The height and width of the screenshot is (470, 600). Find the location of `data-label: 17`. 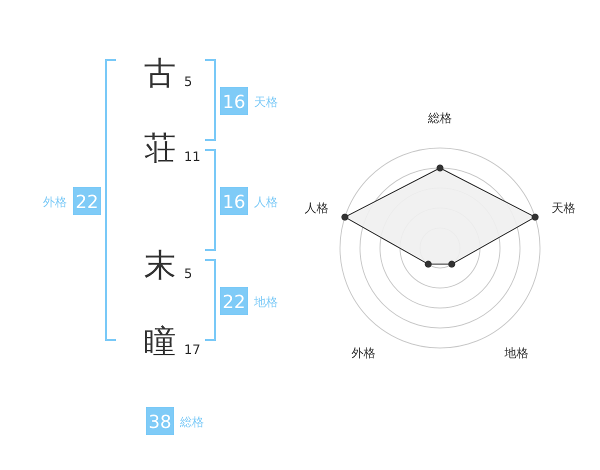

data-label: 17 is located at coordinates (192, 350).